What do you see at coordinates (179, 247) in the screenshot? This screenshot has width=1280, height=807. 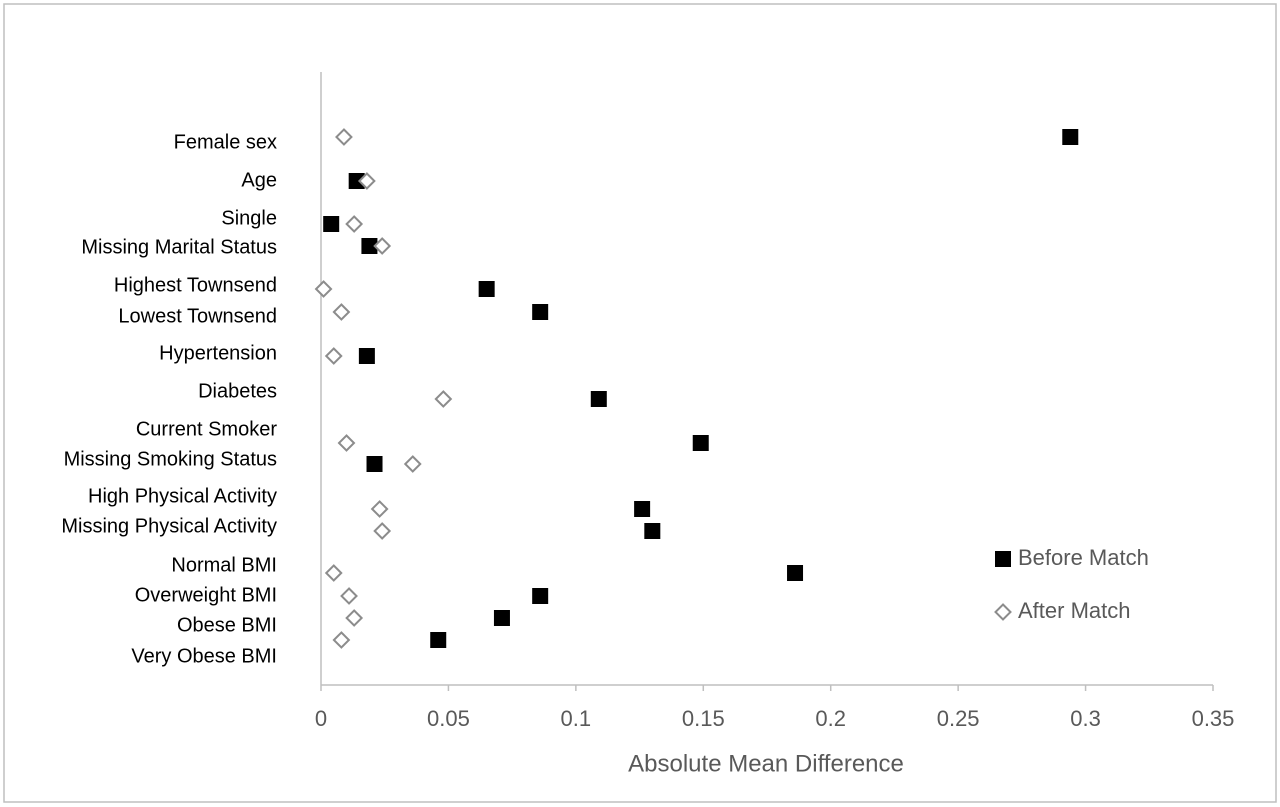 I see `category-label: Missing Marital Status` at bounding box center [179, 247].